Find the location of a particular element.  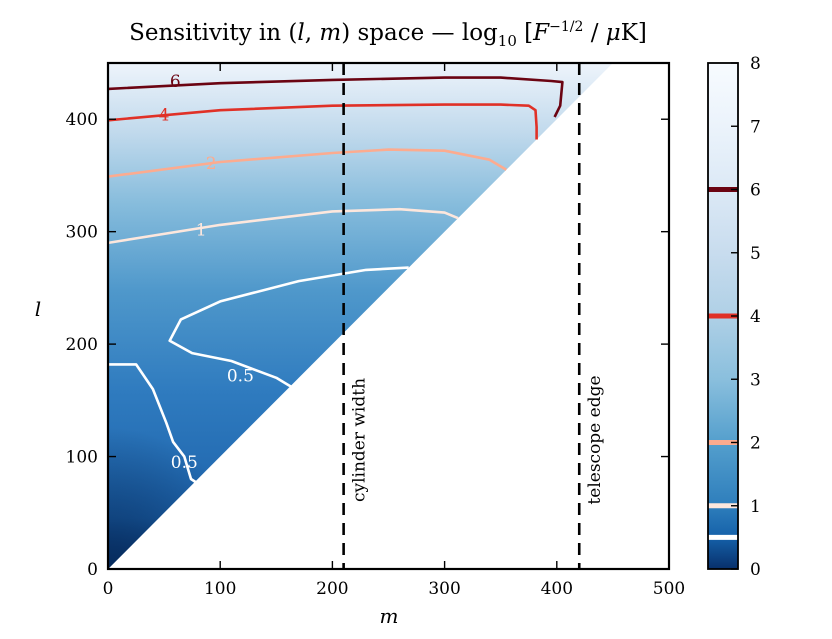

contour-labels: 64 2 1 0.5 0.5 is located at coordinates (206, 272).